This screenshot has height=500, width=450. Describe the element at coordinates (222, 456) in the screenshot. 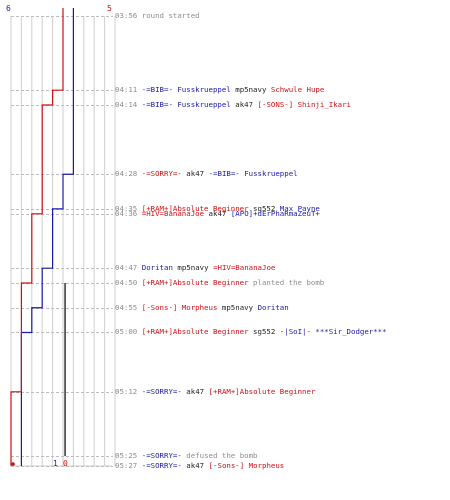

I see `event-action: defused the bomb` at that location.